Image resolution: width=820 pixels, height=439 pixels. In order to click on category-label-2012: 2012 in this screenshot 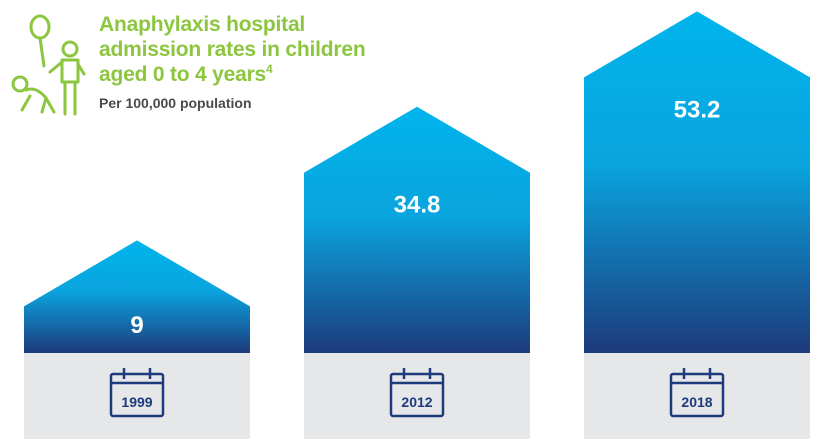, I will do `click(416, 402)`.